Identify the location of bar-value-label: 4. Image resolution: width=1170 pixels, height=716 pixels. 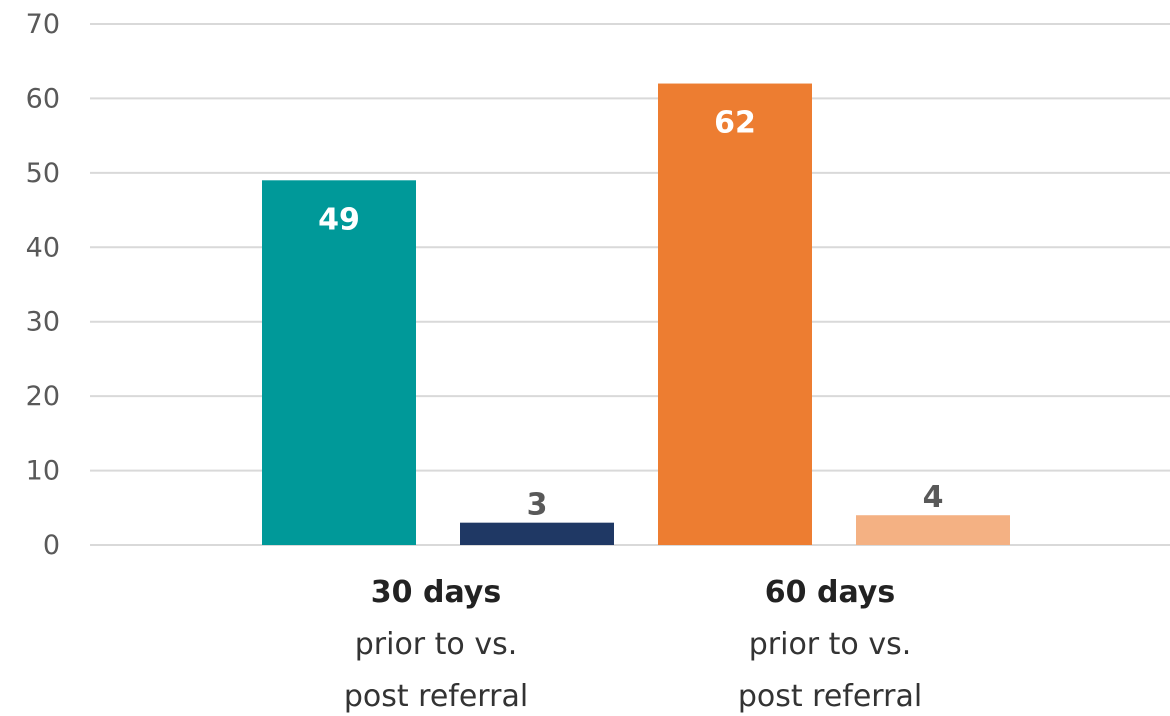
(933, 497).